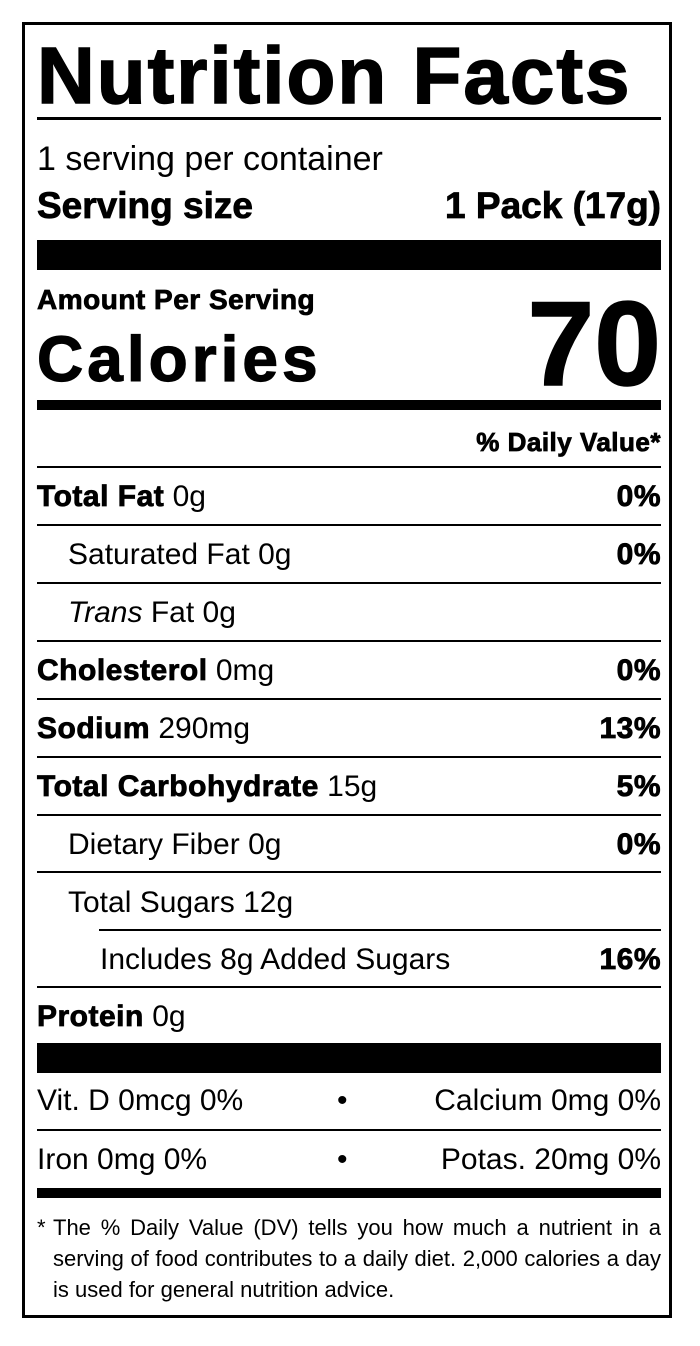 The height and width of the screenshot is (1346, 700). I want to click on nutrient-dv: 13%, so click(630, 729).